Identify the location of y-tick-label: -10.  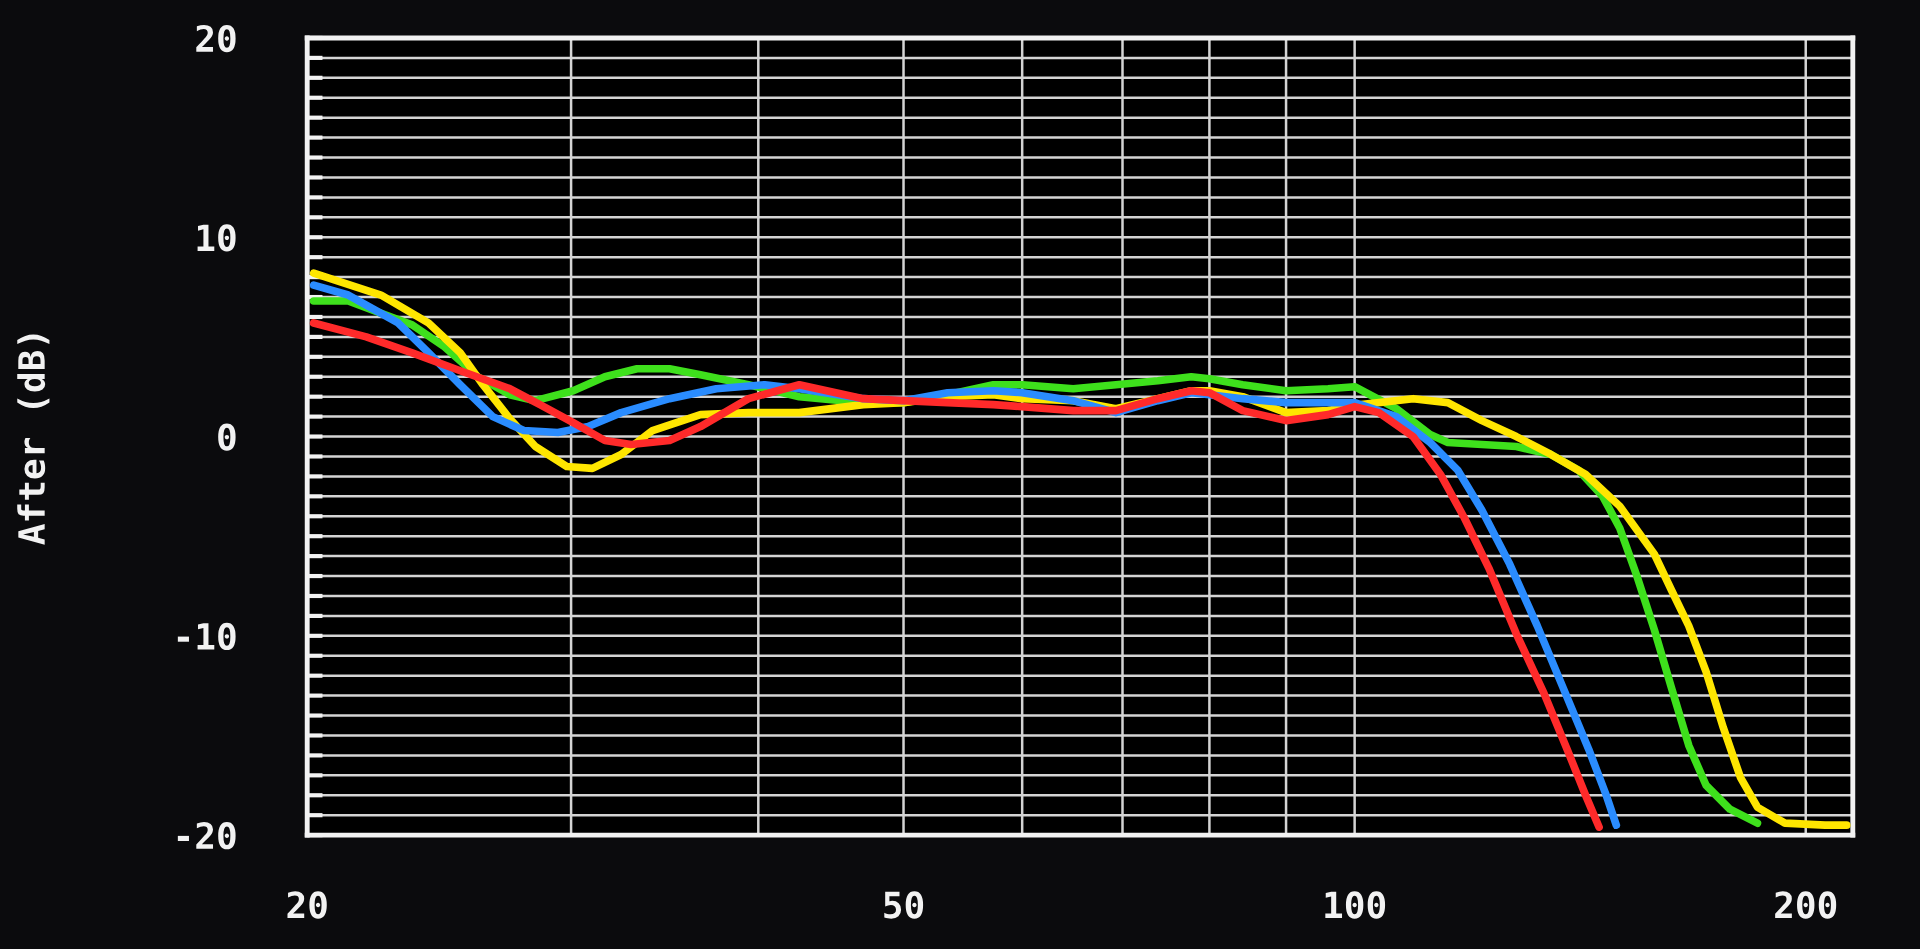
(206, 636).